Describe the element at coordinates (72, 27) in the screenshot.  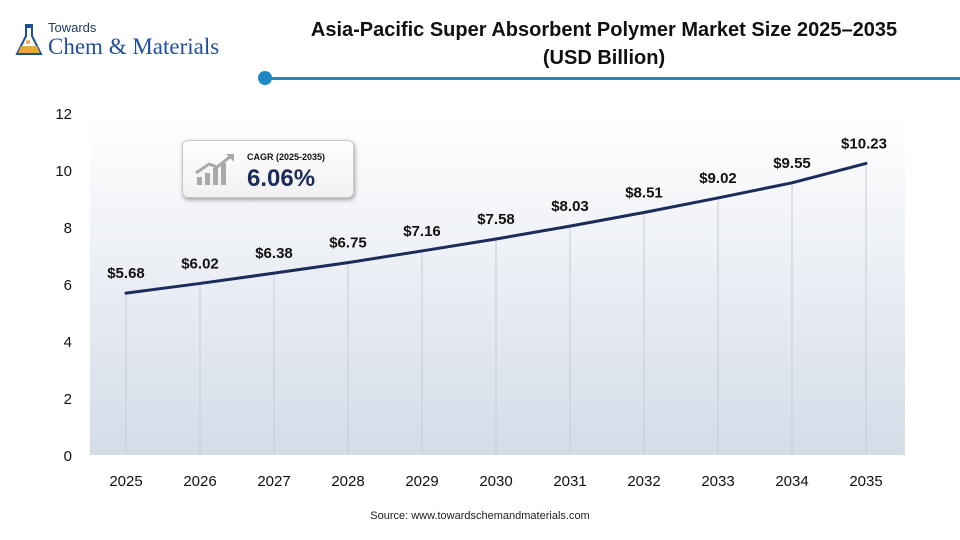
I see `logo-small-text: Towards` at that location.